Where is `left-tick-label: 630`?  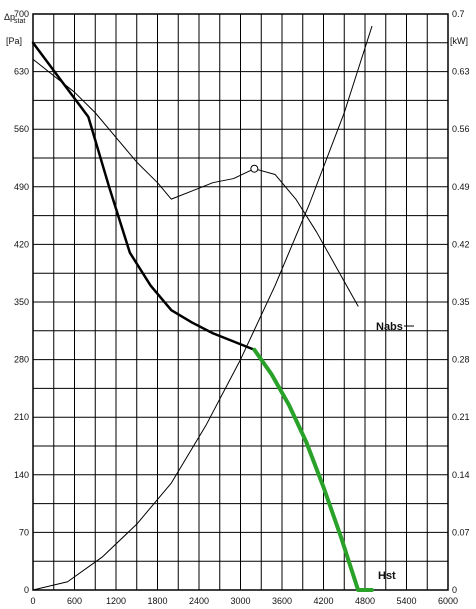
left-tick-label: 630 is located at coordinates (21, 72).